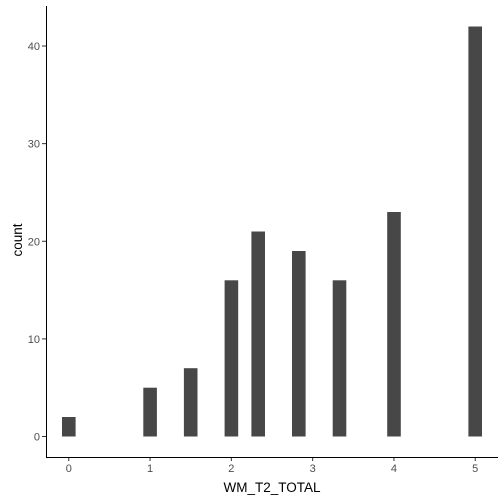 The height and width of the screenshot is (504, 504). I want to click on x-axis-title: WM_T2_TOTAL, so click(272, 487).